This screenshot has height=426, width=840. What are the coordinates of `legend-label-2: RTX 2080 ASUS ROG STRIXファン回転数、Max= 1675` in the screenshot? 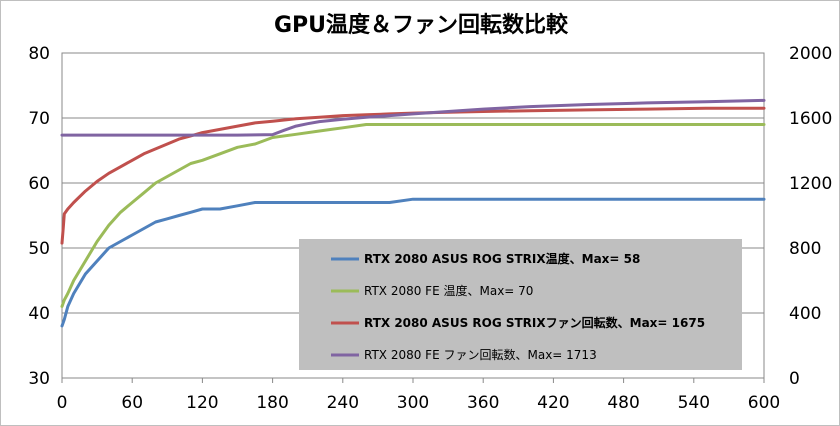 It's located at (534, 322).